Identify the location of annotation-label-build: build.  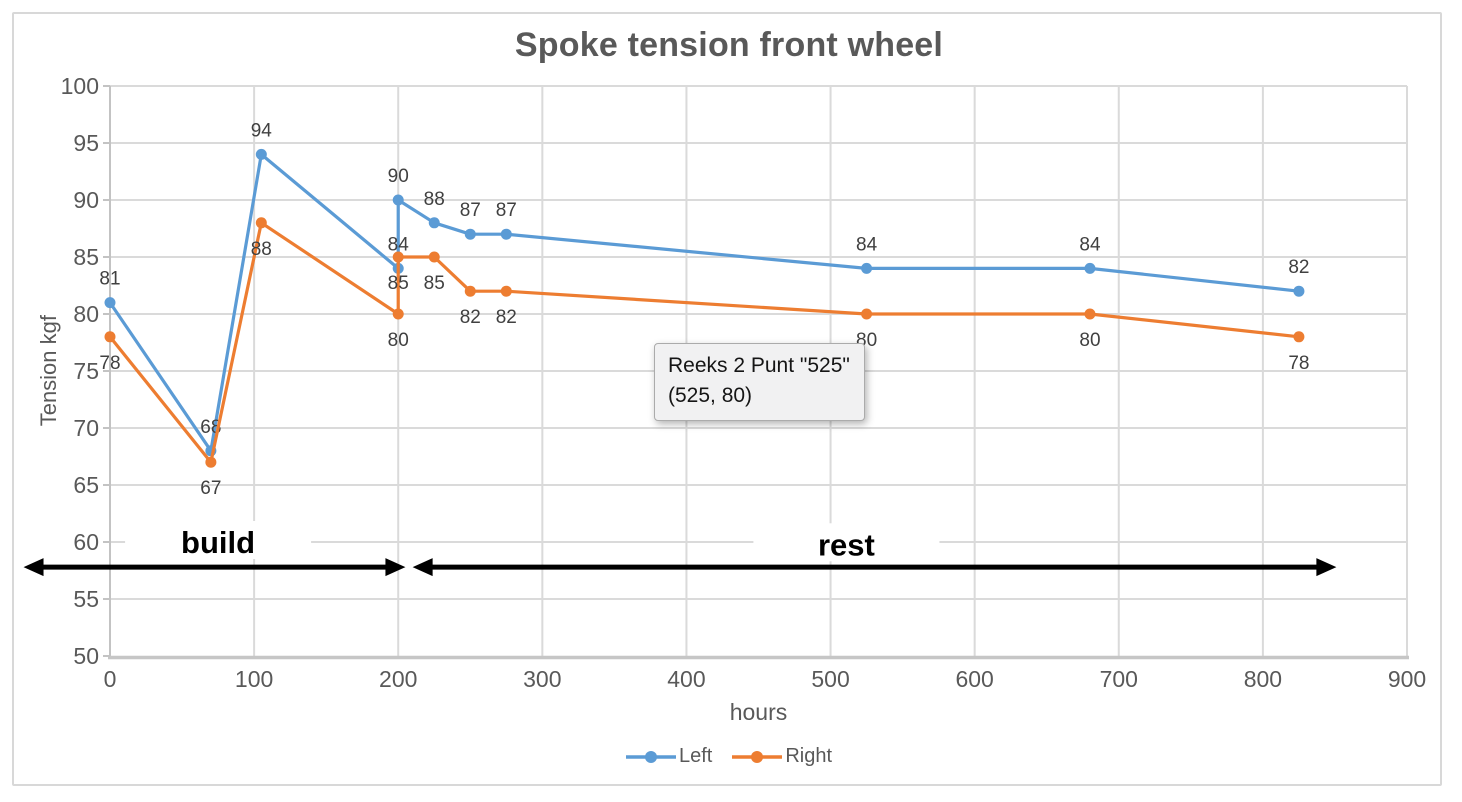
(218, 542).